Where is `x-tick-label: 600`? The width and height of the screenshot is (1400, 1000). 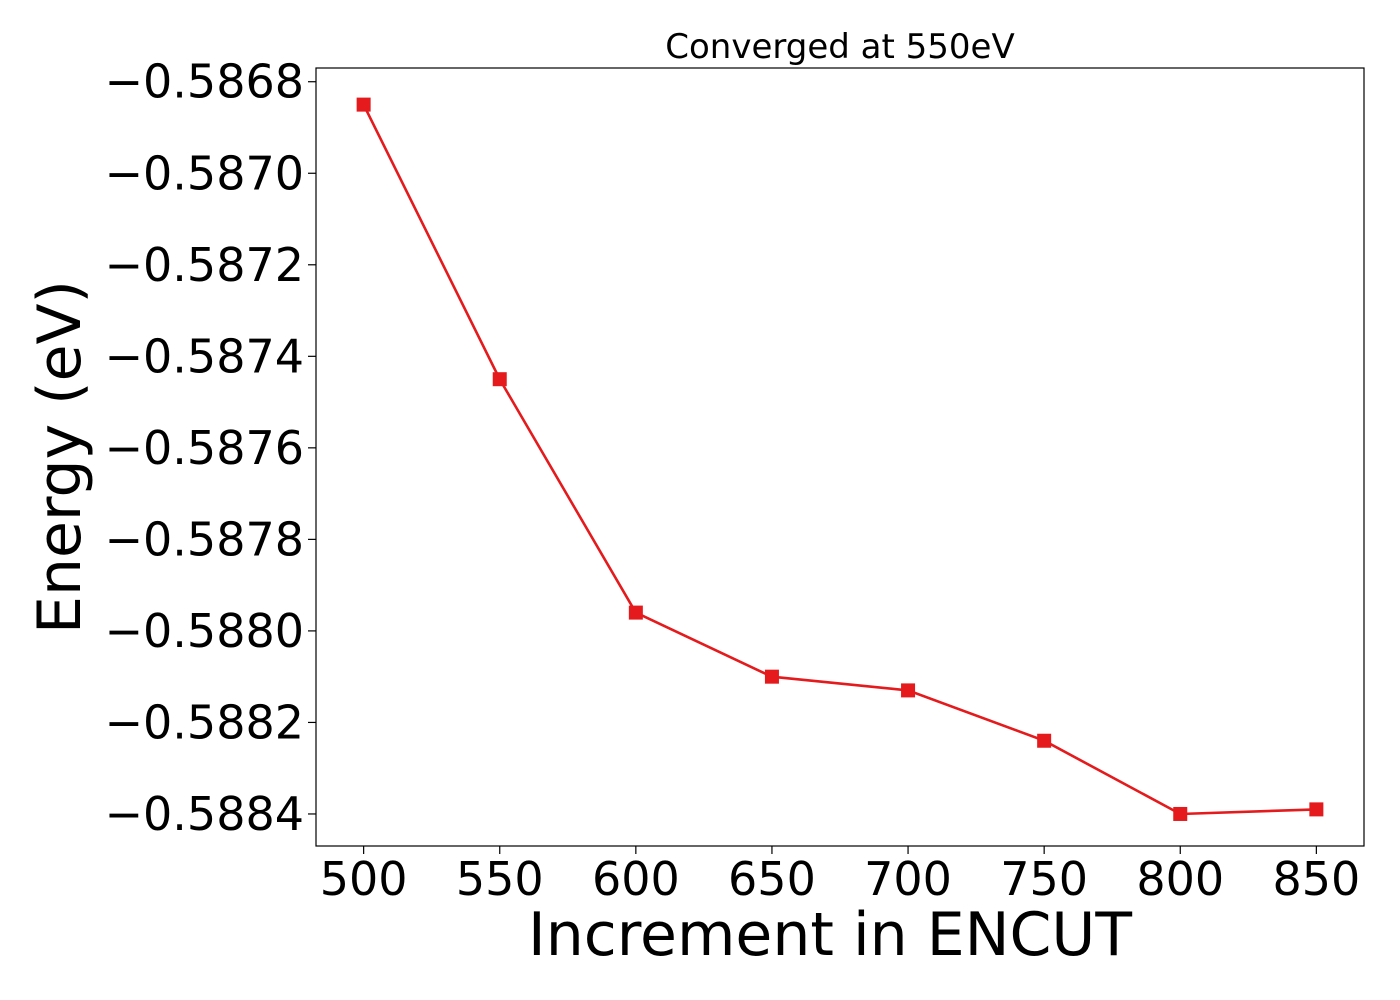
x-tick-label: 600 is located at coordinates (636, 879).